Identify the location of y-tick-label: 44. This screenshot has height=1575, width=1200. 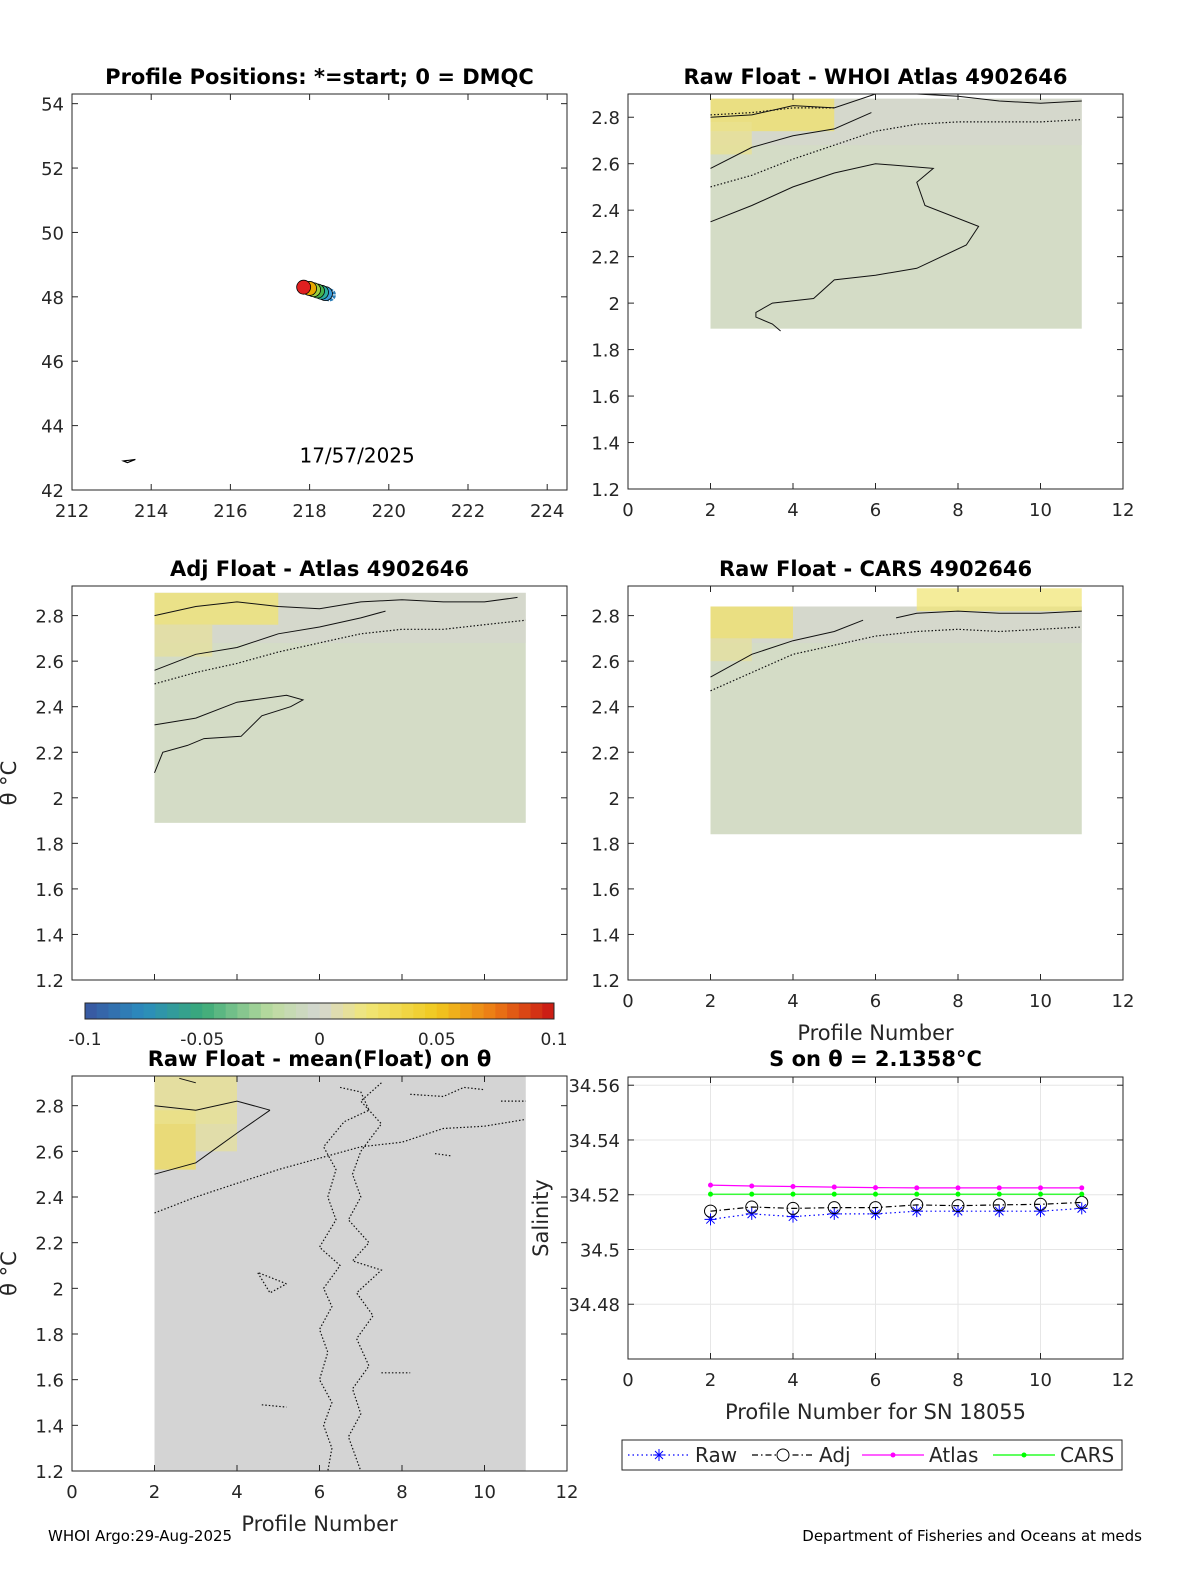
(52, 427).